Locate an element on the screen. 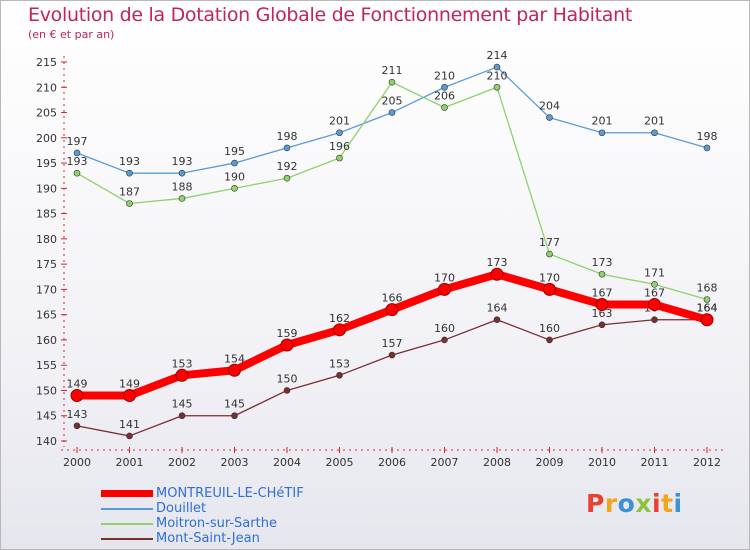  y-tick-label: 205 is located at coordinates (46, 113).